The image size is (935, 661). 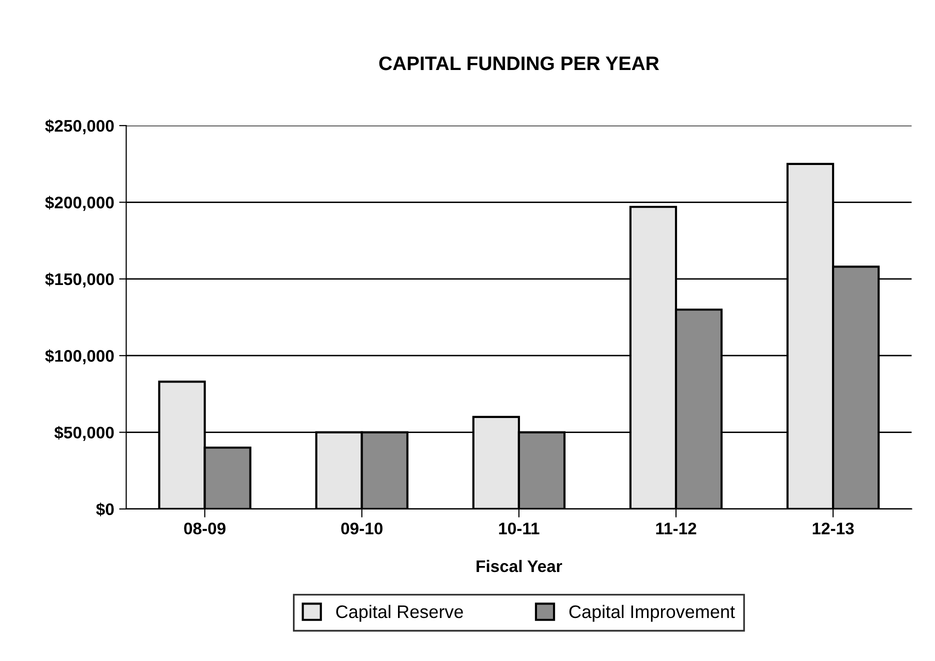 I want to click on x-axis-title: Fiscal Year, so click(x=519, y=566).